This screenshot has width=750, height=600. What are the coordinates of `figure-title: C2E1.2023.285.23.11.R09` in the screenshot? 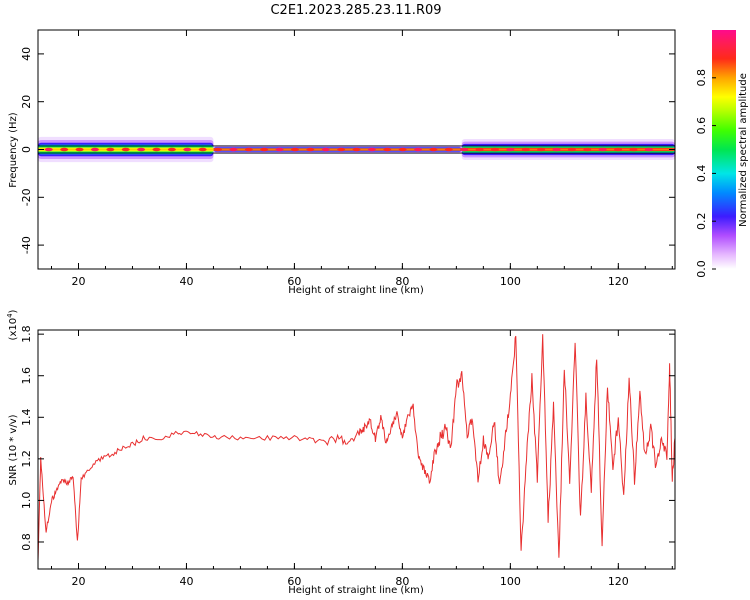 It's located at (355, 10).